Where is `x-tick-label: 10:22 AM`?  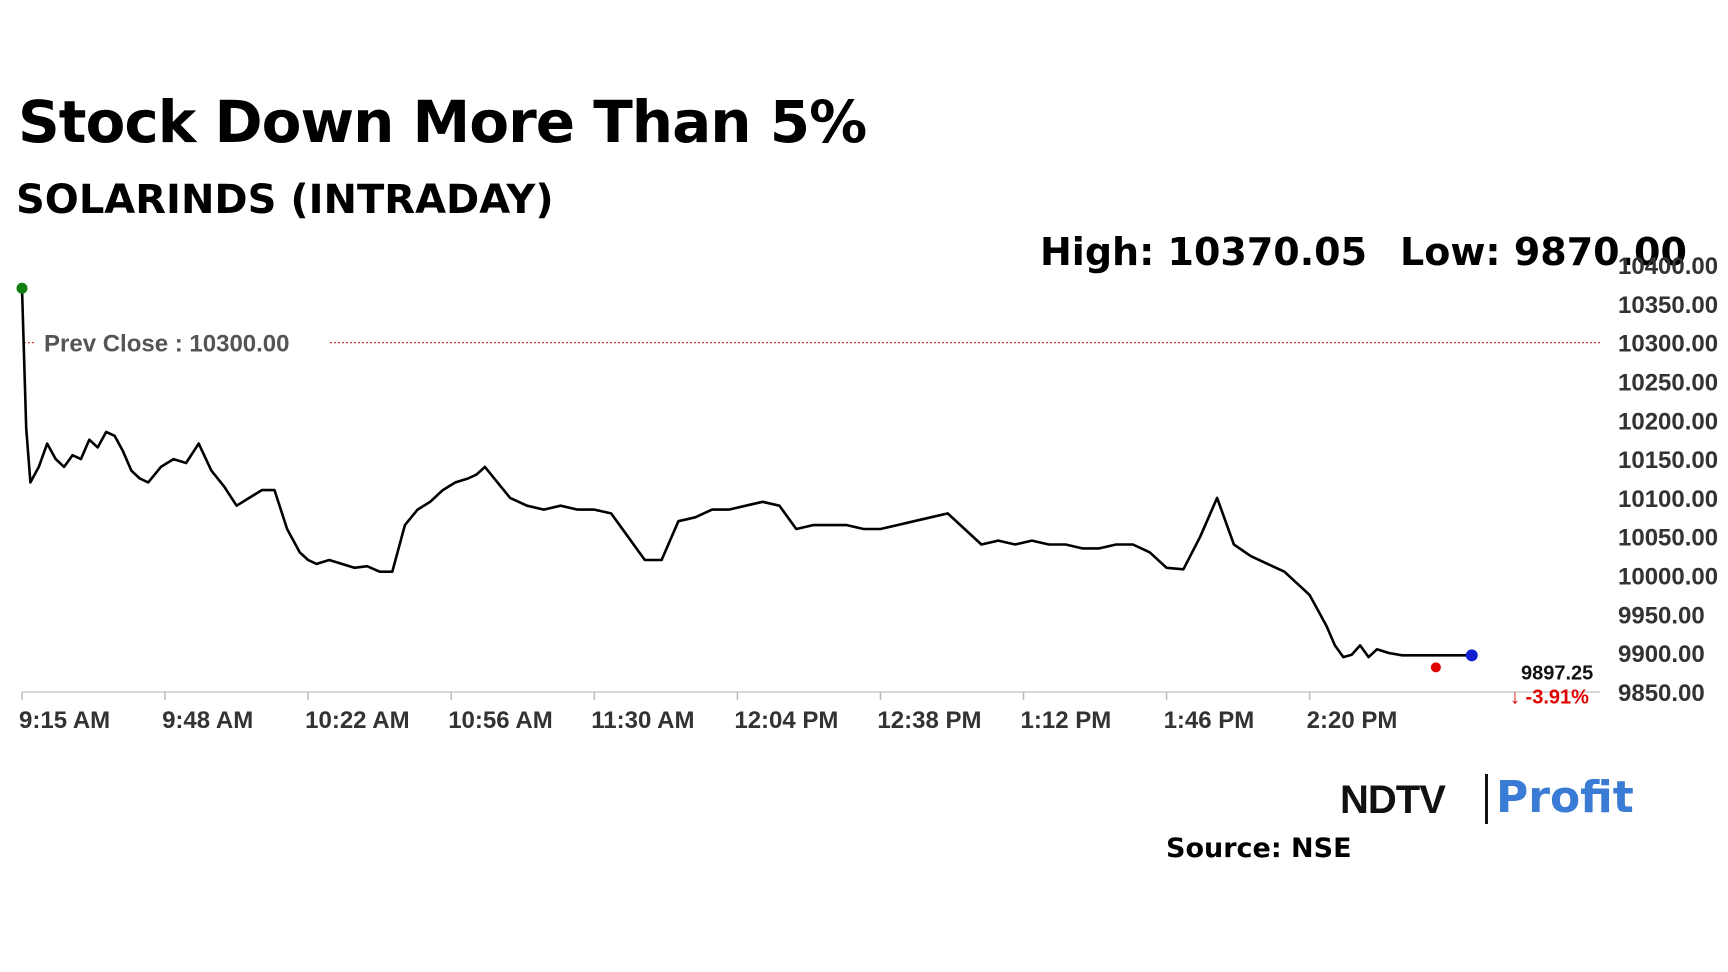
x-tick-label: 10:22 AM is located at coordinates (357, 720).